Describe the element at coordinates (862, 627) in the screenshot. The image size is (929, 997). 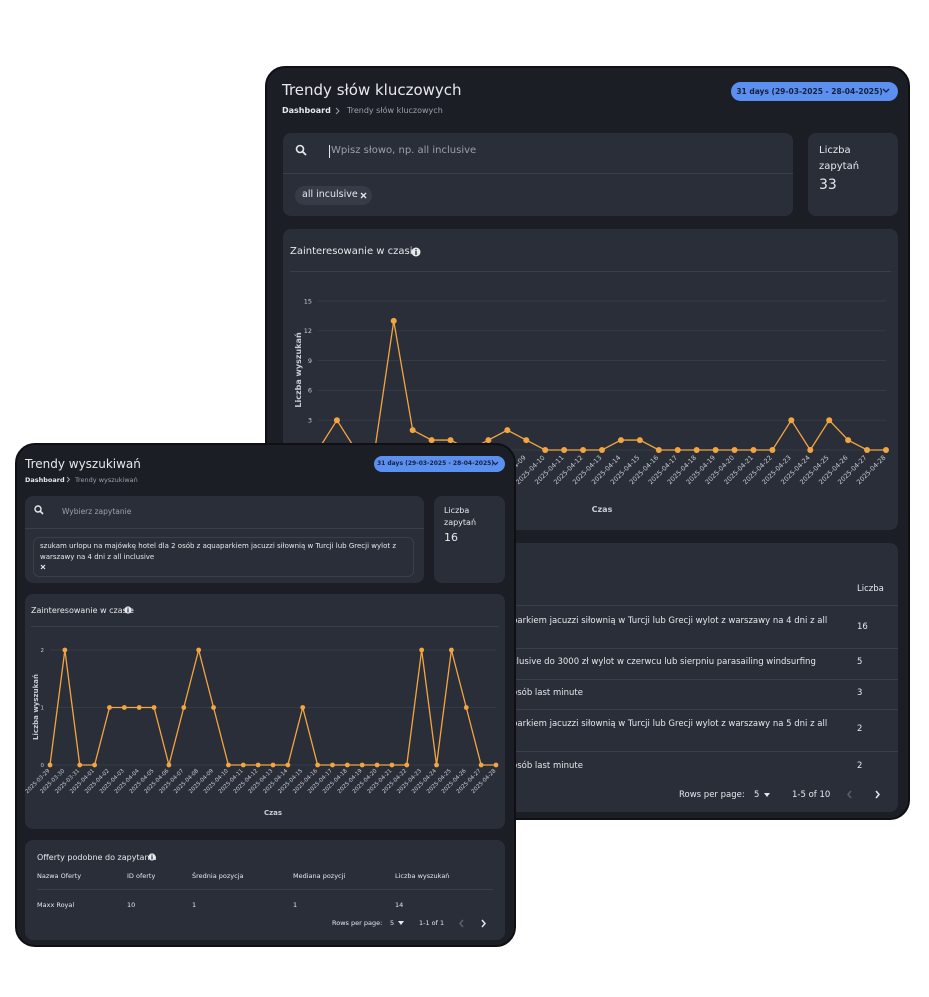
I see `cell: 16` at that location.